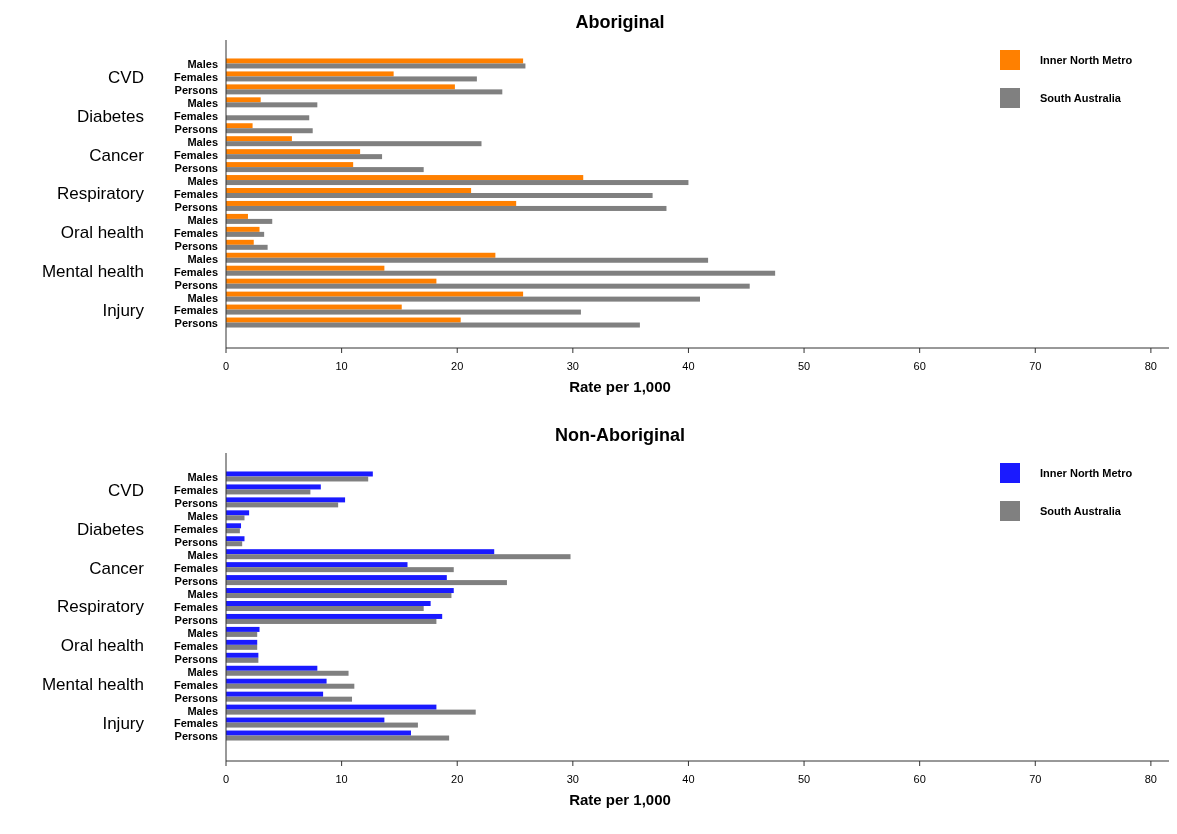 The width and height of the screenshot is (1177, 834). Describe the element at coordinates (117, 155) in the screenshot. I see `text: Cancer` at that location.